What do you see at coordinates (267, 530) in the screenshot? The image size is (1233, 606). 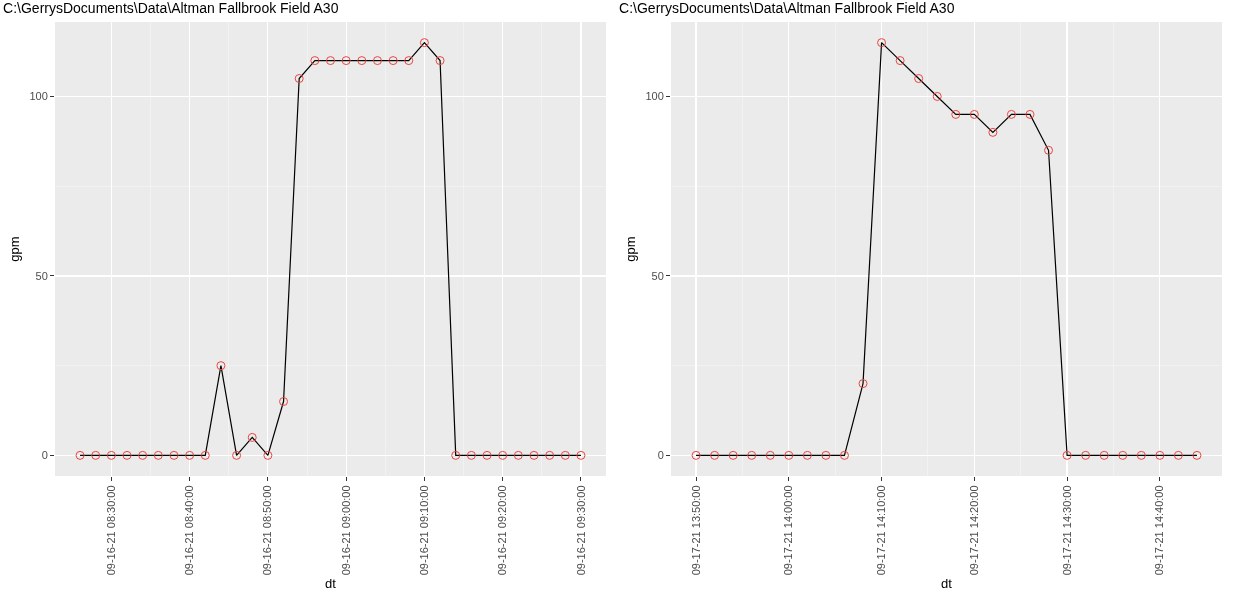 I see `x-tick-label: 09-16-21 08:50:00` at bounding box center [267, 530].